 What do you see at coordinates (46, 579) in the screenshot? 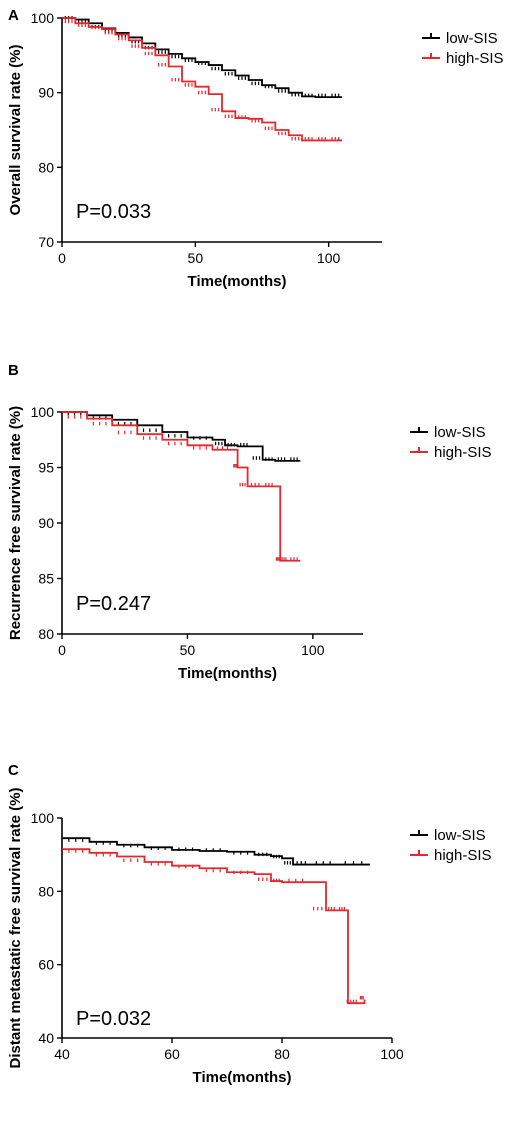
I see `y-tick-label: 85` at bounding box center [46, 579].